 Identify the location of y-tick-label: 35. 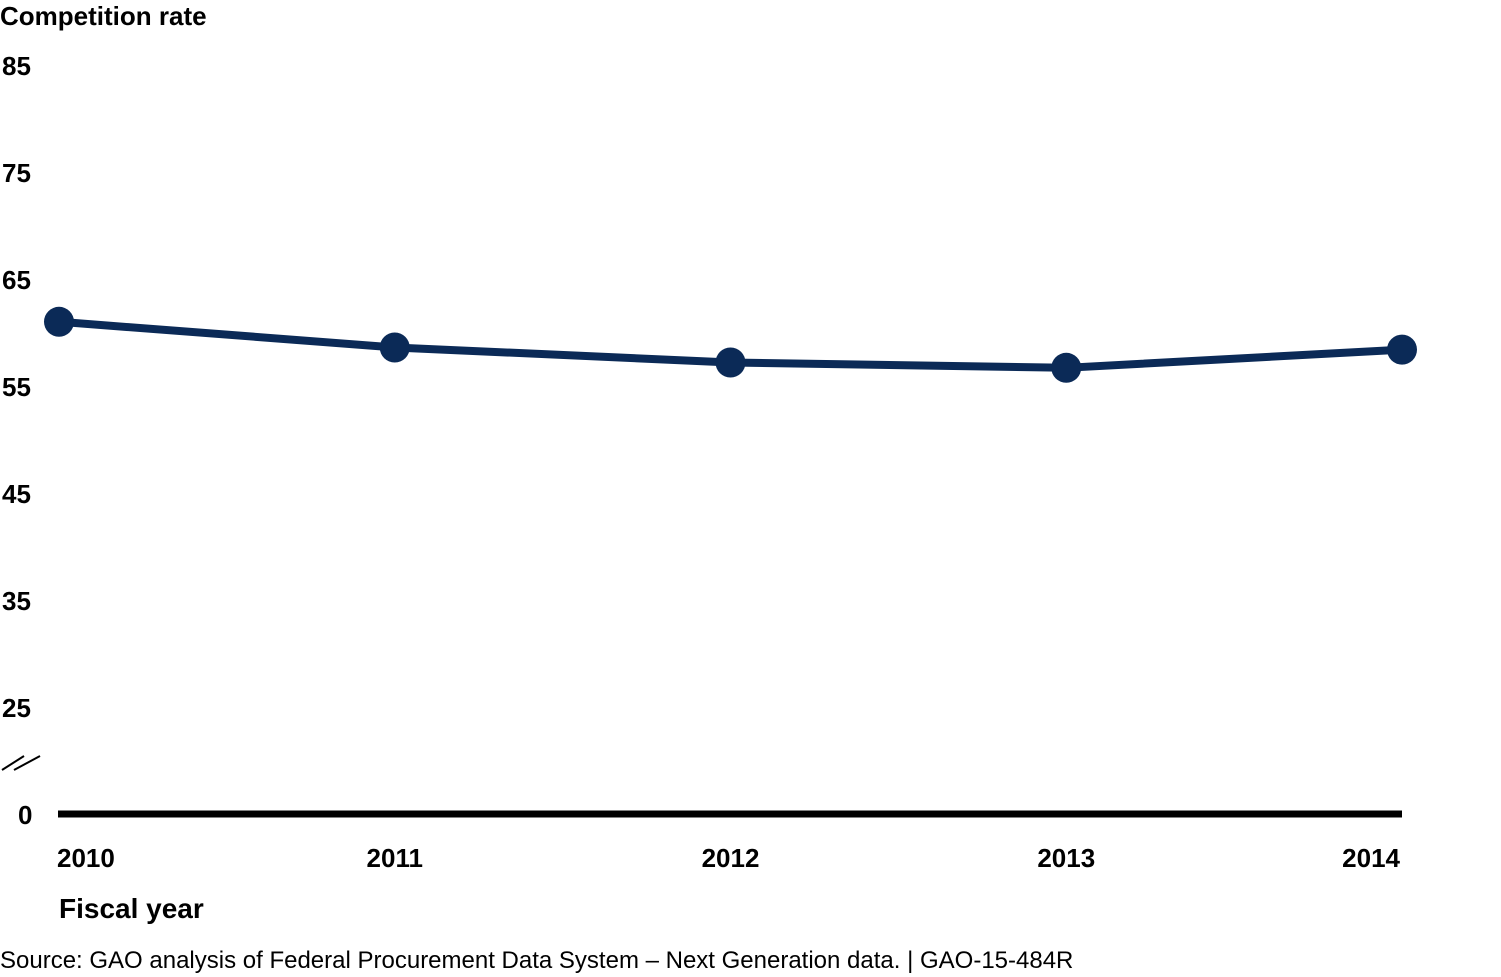
(16, 601).